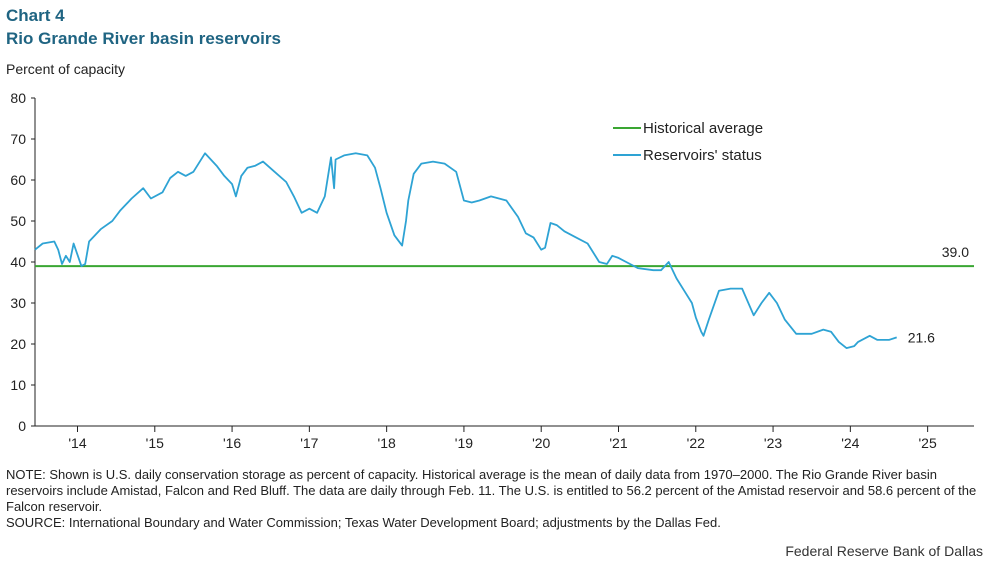 The height and width of the screenshot is (565, 997). Describe the element at coordinates (18, 385) in the screenshot. I see `y-tick-label: 10` at that location.